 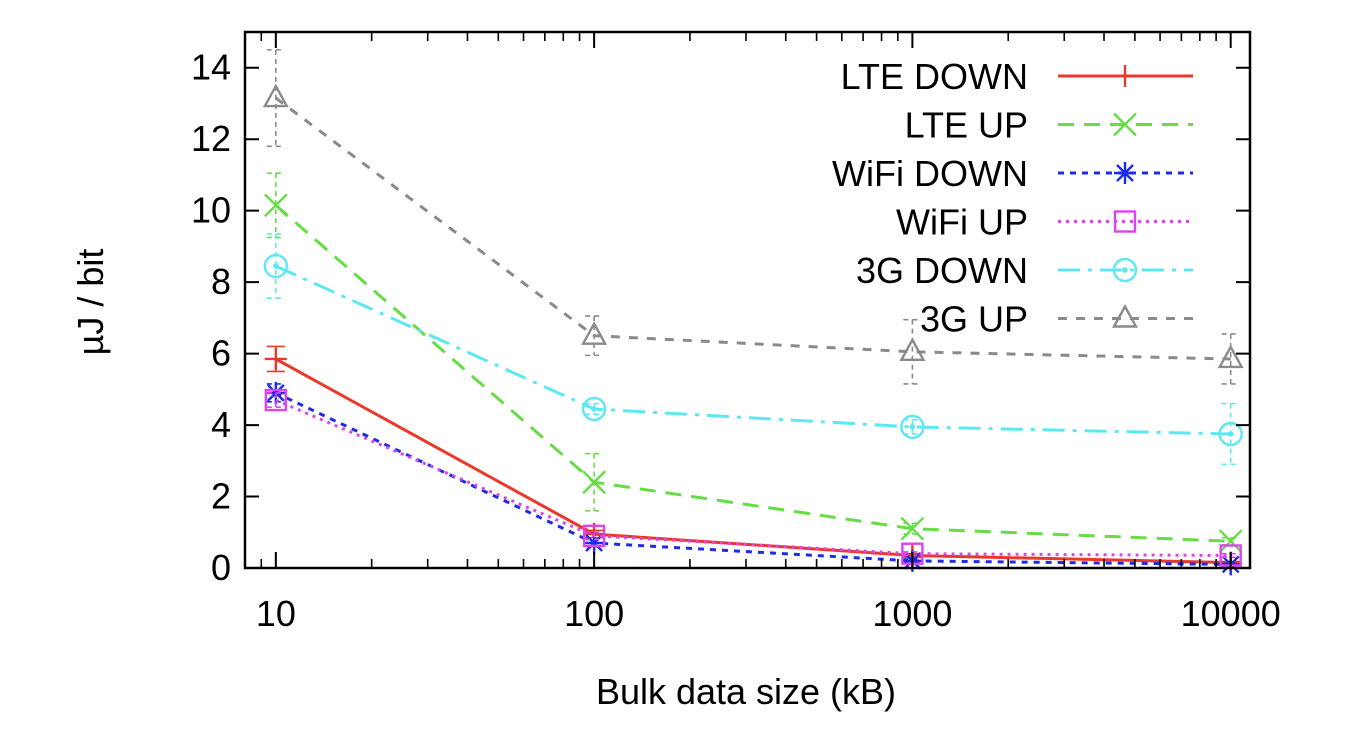 I want to click on x-tick-label: 1000, so click(x=912, y=613).